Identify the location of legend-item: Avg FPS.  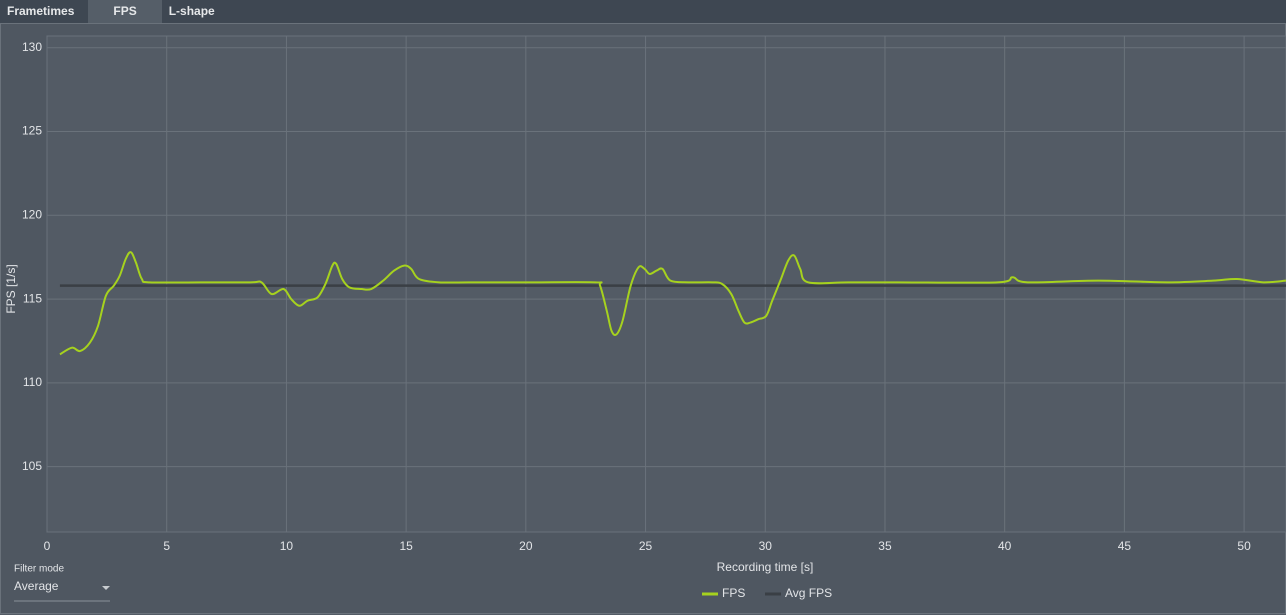
(798, 593).